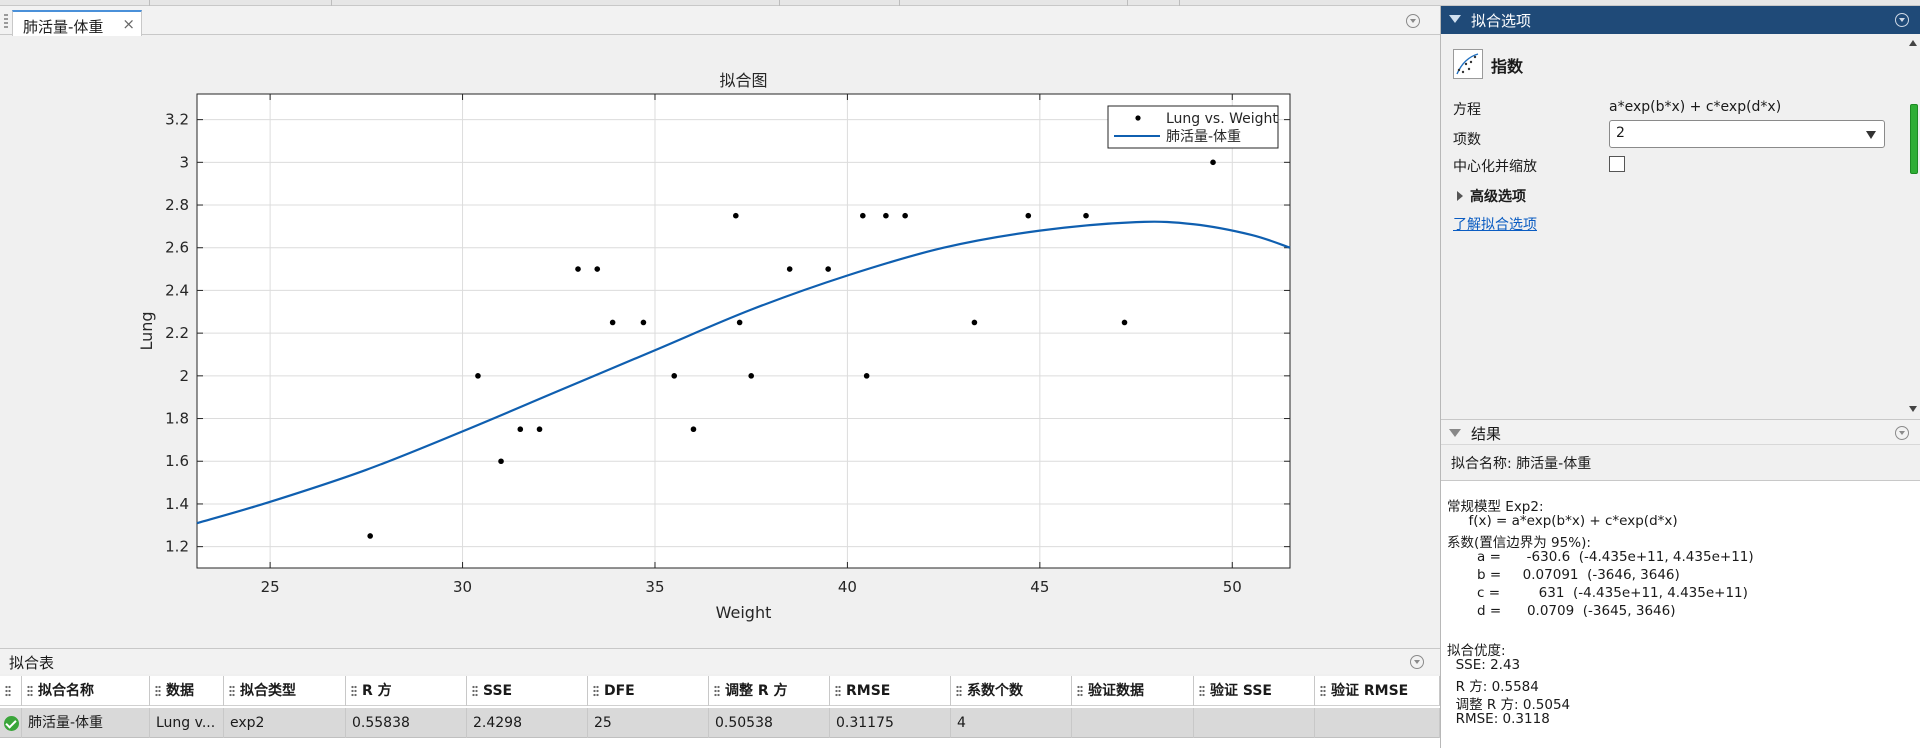  Describe the element at coordinates (847, 587) in the screenshot. I see `x-tick-label: 40` at that location.